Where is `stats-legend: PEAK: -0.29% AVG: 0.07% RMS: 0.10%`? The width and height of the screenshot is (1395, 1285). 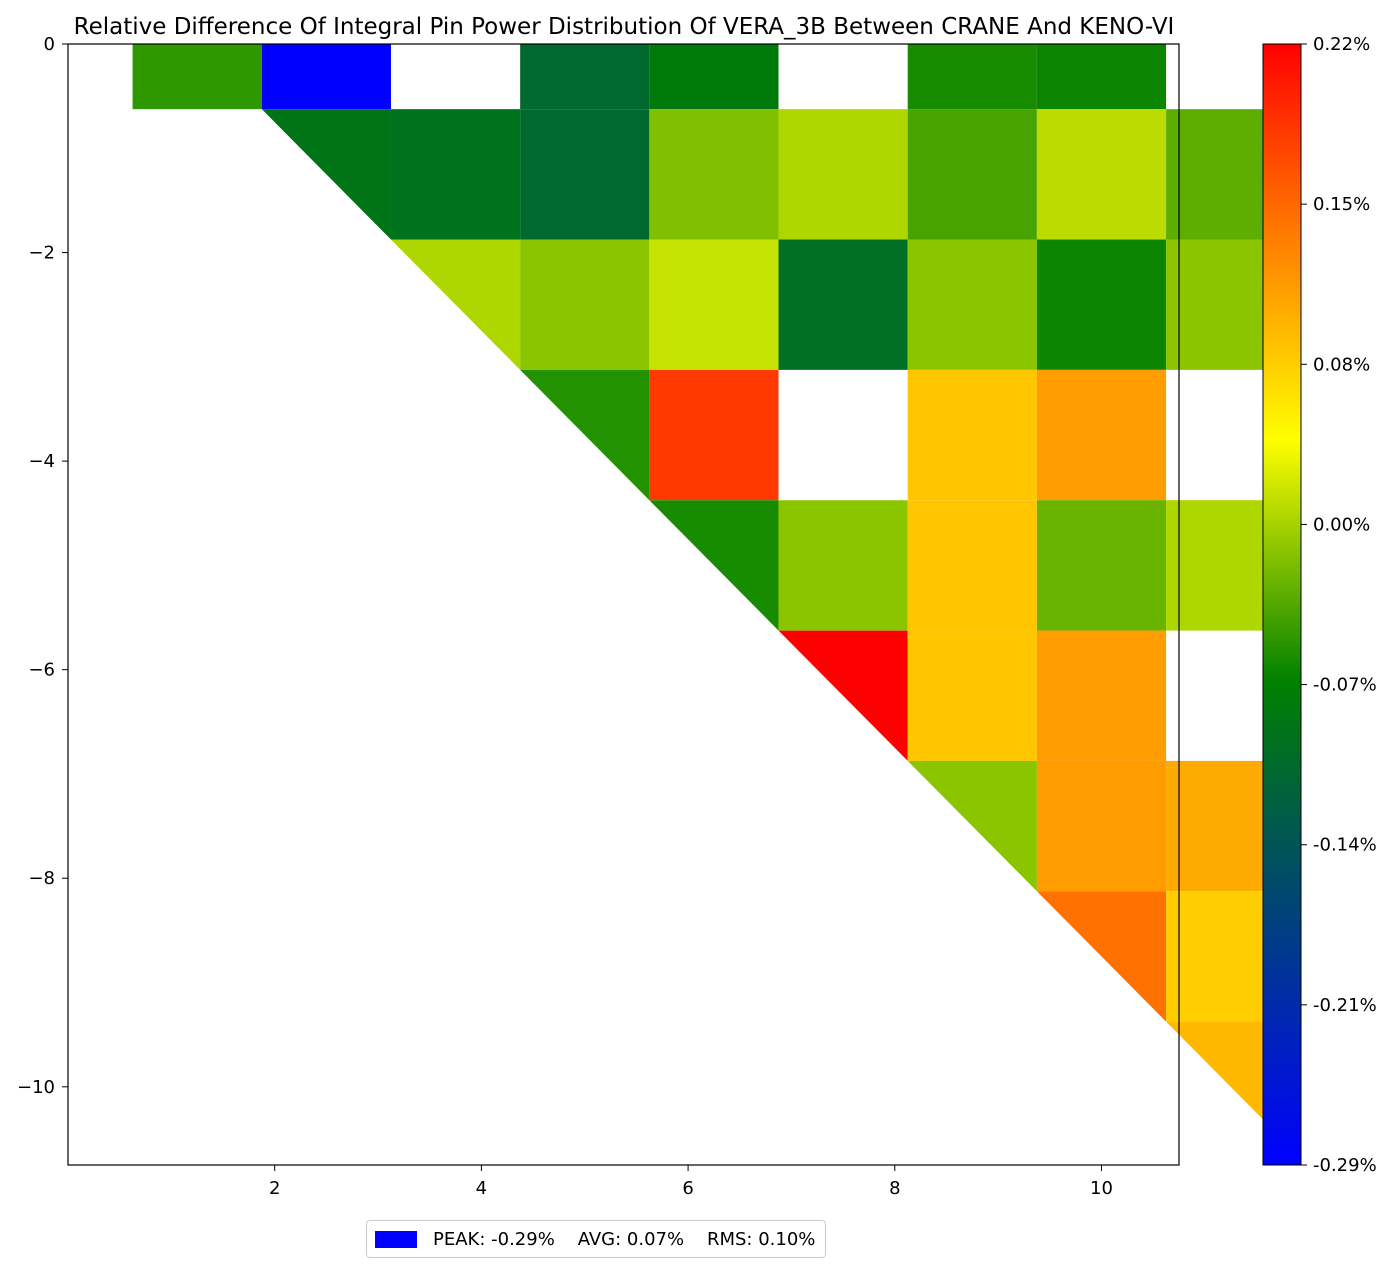 stats-legend: PEAK: -0.29% AVG: 0.07% RMS: 0.10% is located at coordinates (596, 1239).